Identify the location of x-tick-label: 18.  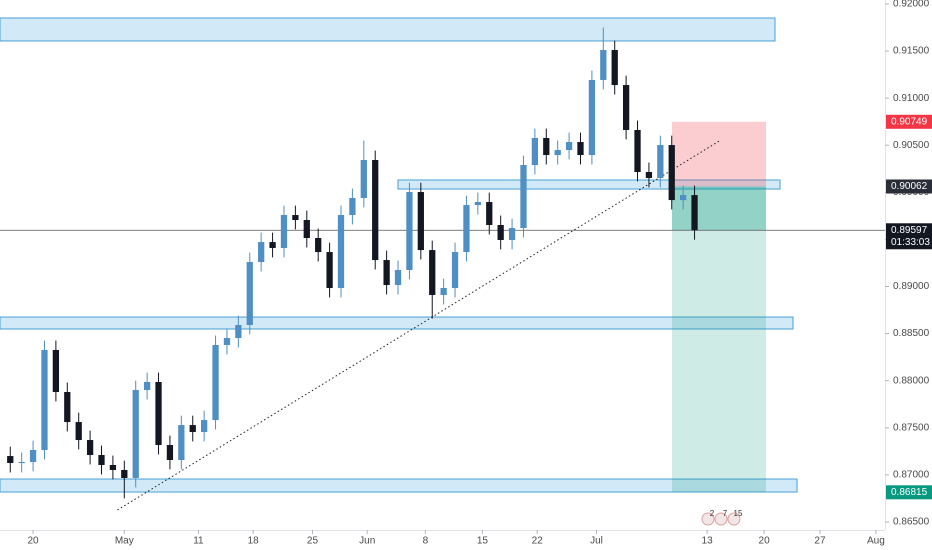
(254, 541).